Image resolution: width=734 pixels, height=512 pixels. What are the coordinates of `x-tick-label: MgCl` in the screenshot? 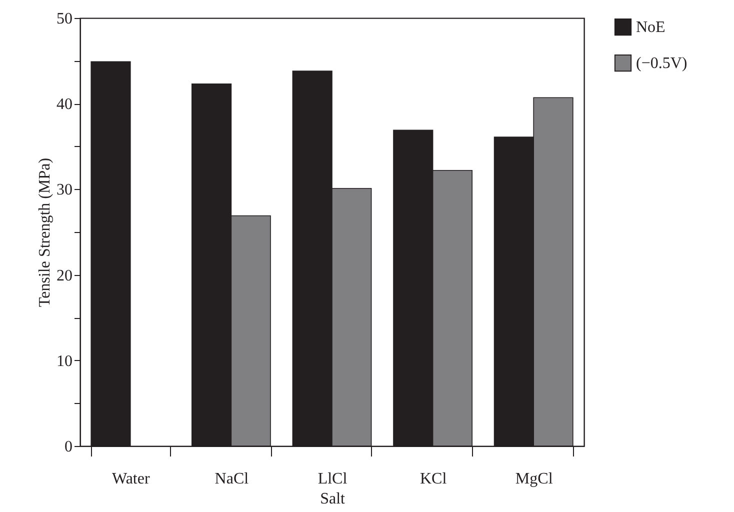 It's located at (534, 479).